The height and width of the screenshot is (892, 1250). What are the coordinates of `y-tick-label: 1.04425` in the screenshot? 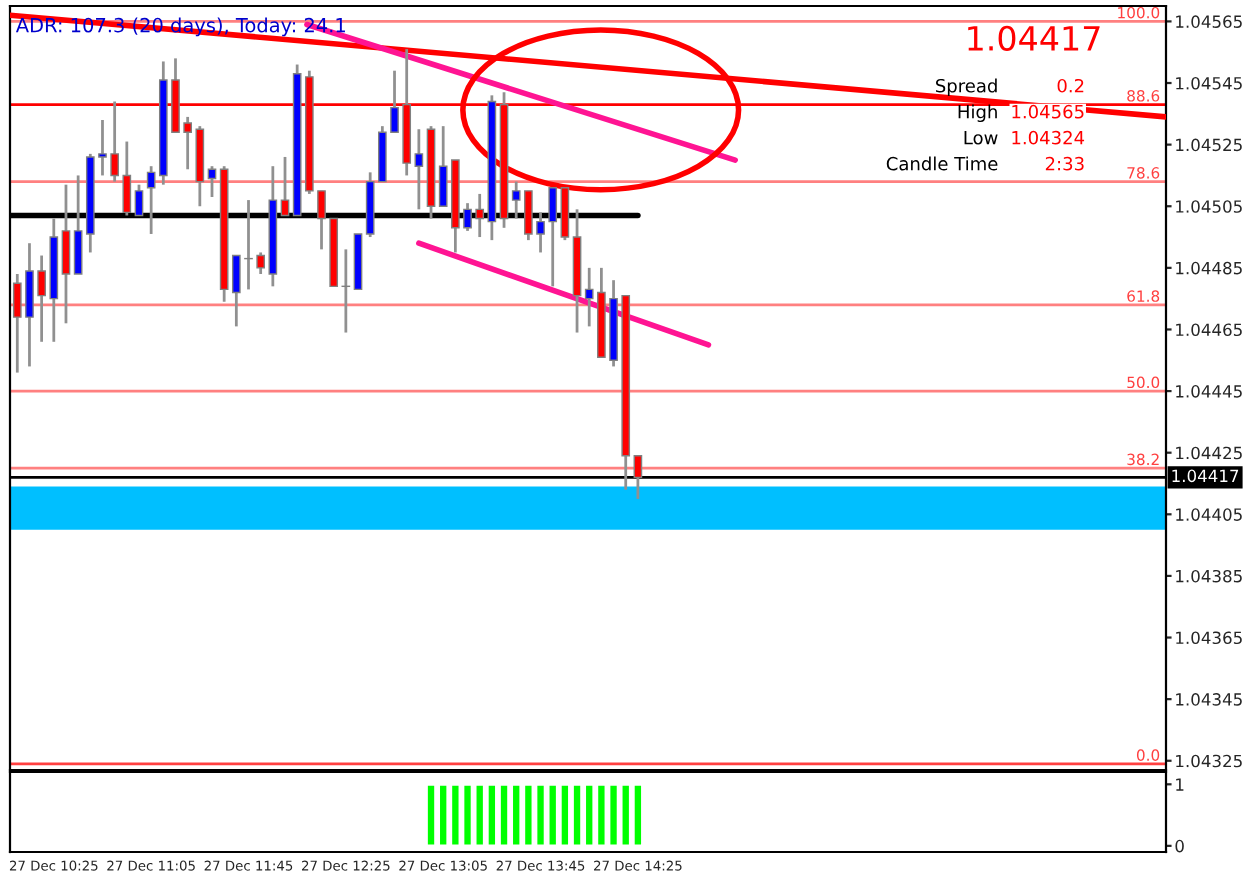 It's located at (1209, 453).